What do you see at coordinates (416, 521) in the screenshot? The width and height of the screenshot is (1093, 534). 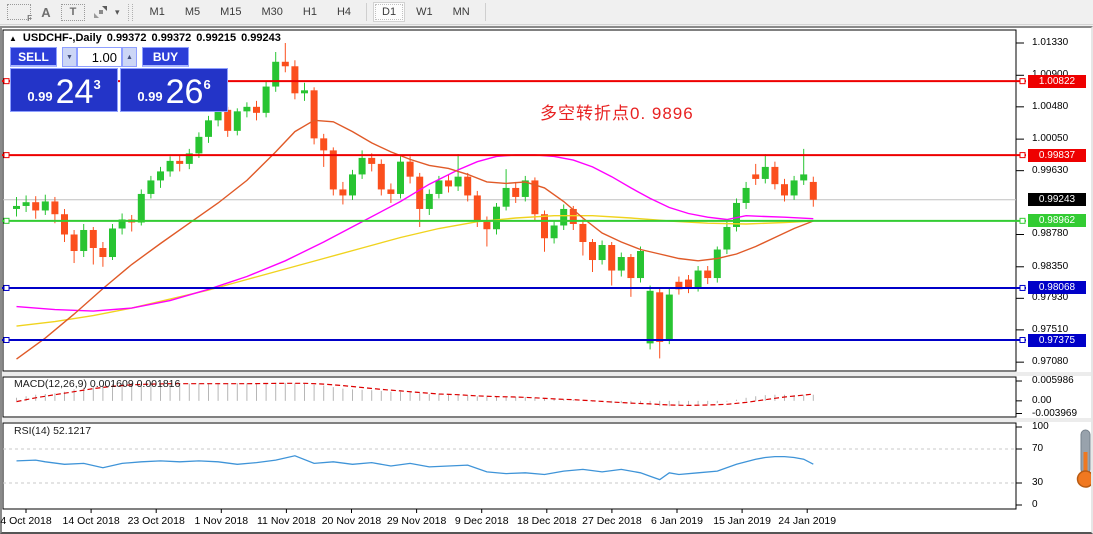 I see `date-tick-label: 29 Nov 2018` at bounding box center [416, 521].